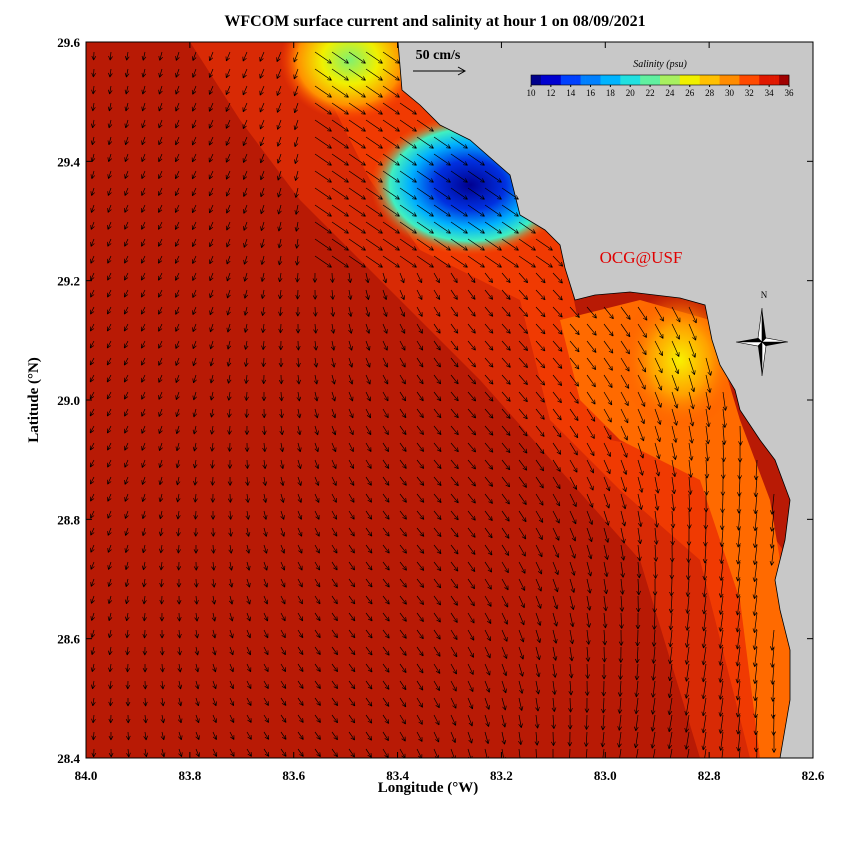 The height and width of the screenshot is (847, 857). Describe the element at coordinates (675, 529) in the screenshot. I see `nearshore-water` at that location.